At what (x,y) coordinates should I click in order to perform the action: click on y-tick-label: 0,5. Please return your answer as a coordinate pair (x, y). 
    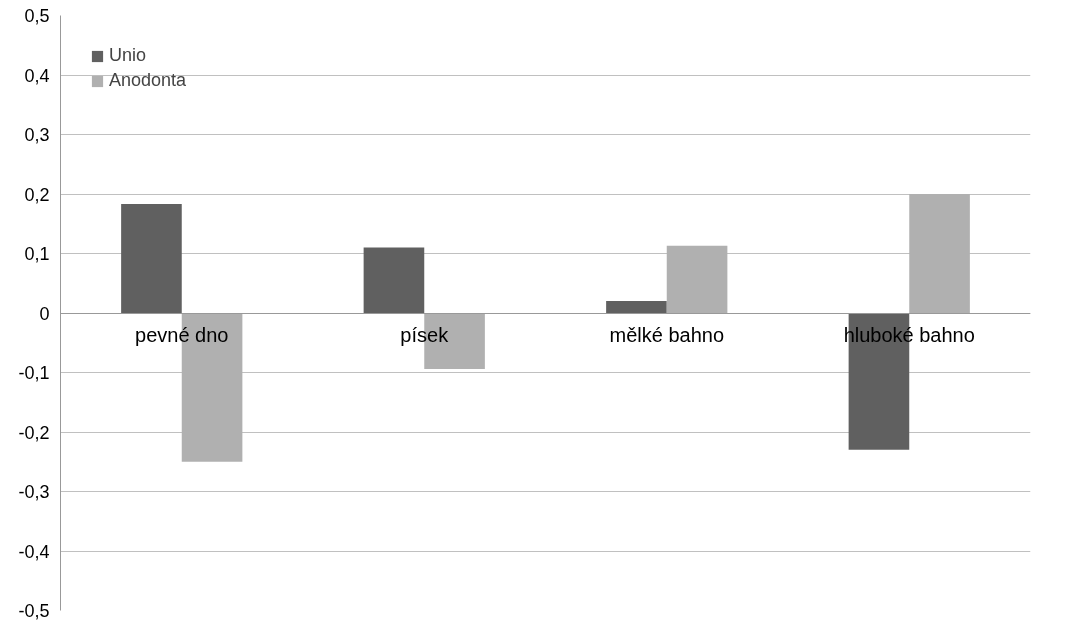
    Looking at the image, I should click on (37, 16).